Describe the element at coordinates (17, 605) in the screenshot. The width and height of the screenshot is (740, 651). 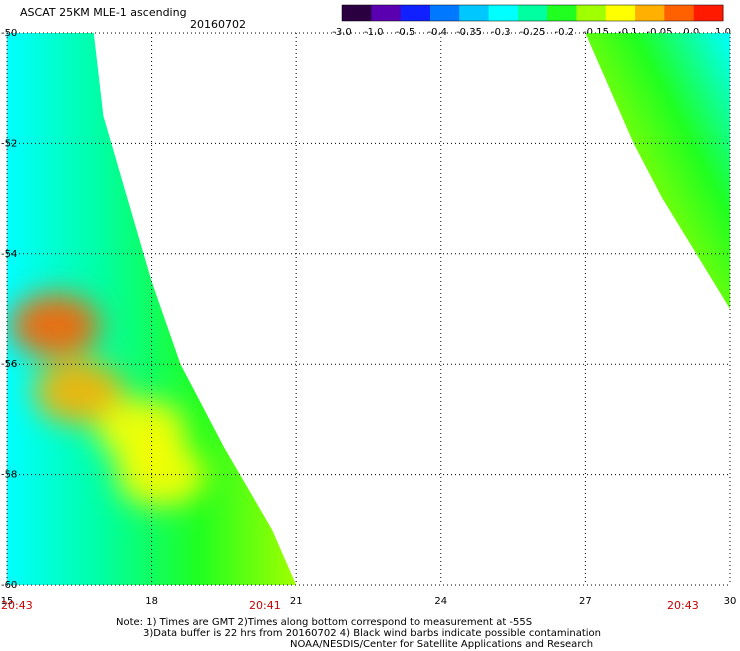
I see `time-label-west: 20:43` at that location.